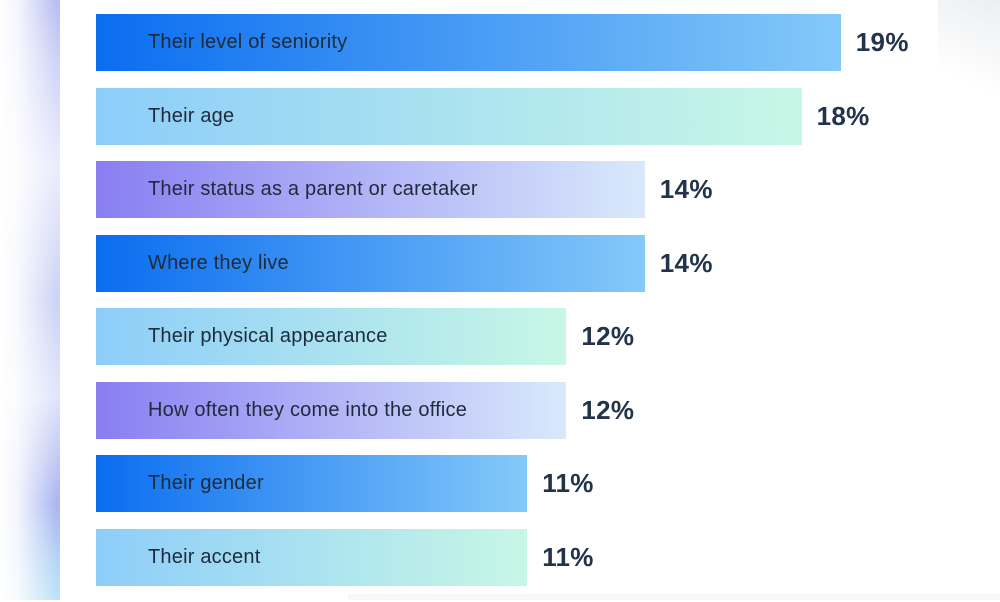 This screenshot has height=602, width=1000. I want to click on bar: Their gender, so click(312, 483).